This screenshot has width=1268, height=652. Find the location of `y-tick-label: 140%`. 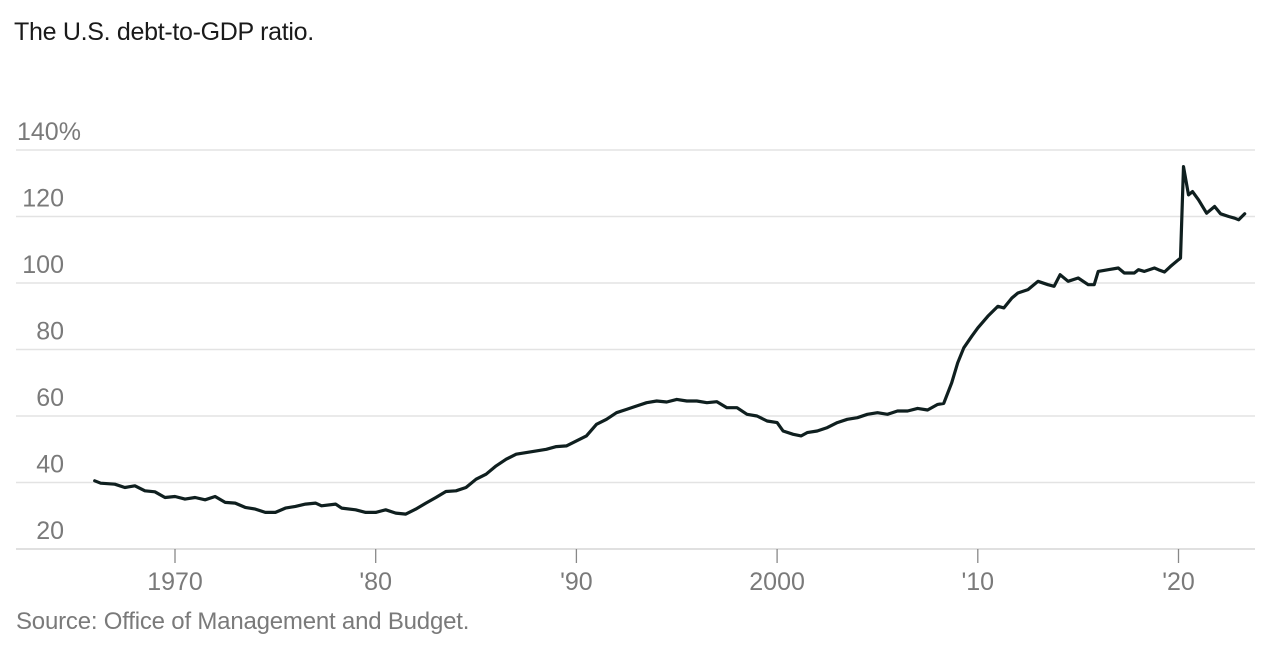

y-tick-label: 140% is located at coordinates (49, 132).